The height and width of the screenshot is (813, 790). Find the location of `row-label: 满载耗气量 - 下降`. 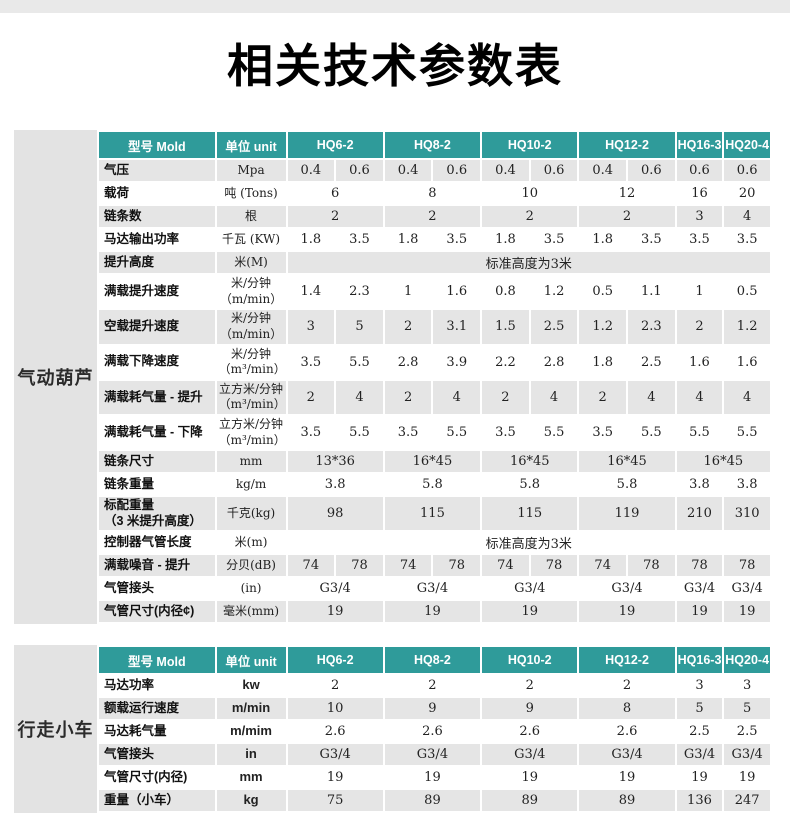

row-label: 满载耗气量 - 下降 is located at coordinates (157, 432).